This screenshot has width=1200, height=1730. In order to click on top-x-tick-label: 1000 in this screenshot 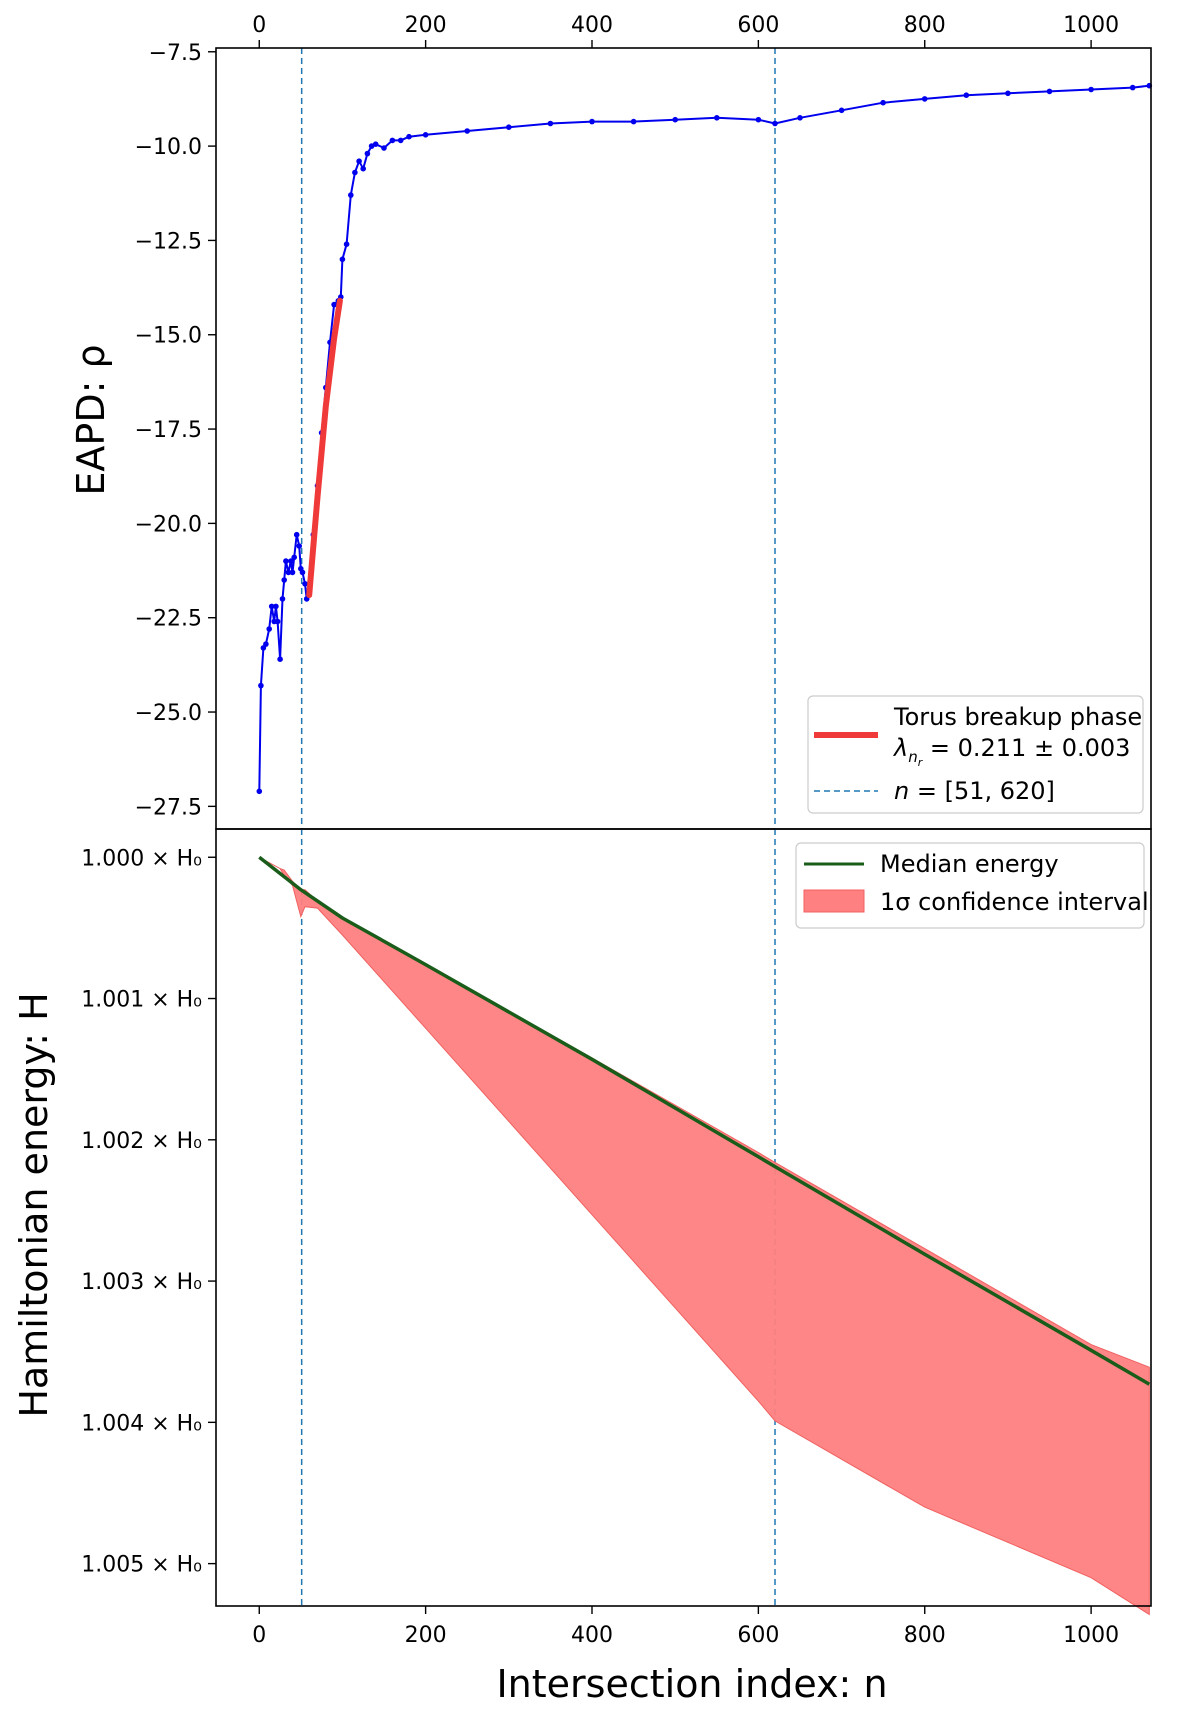, I will do `click(1091, 25)`.